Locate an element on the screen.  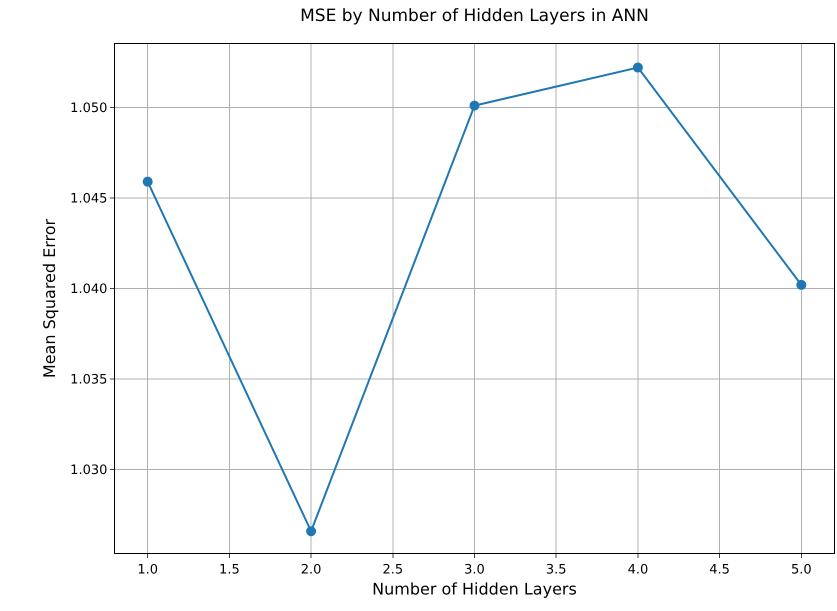
x-tick-label: 4.0 is located at coordinates (638, 570).